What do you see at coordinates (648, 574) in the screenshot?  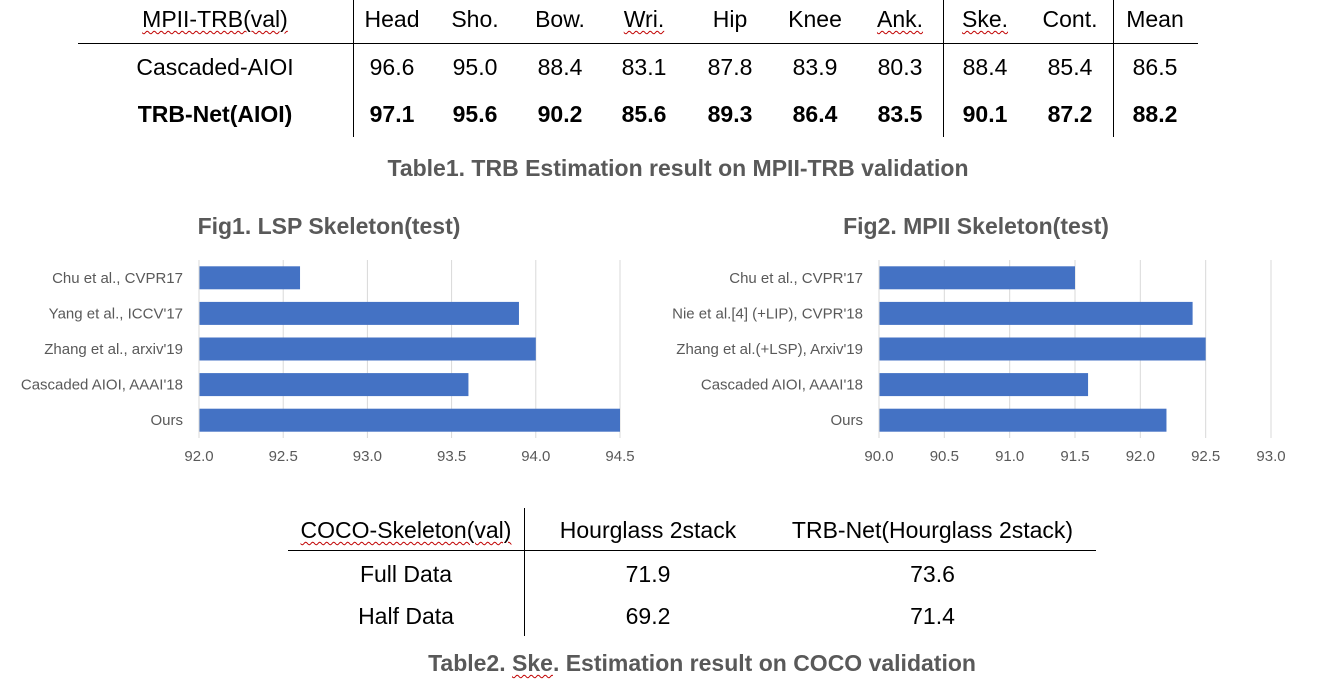 I see `table2-row1-cell: 71.9` at bounding box center [648, 574].